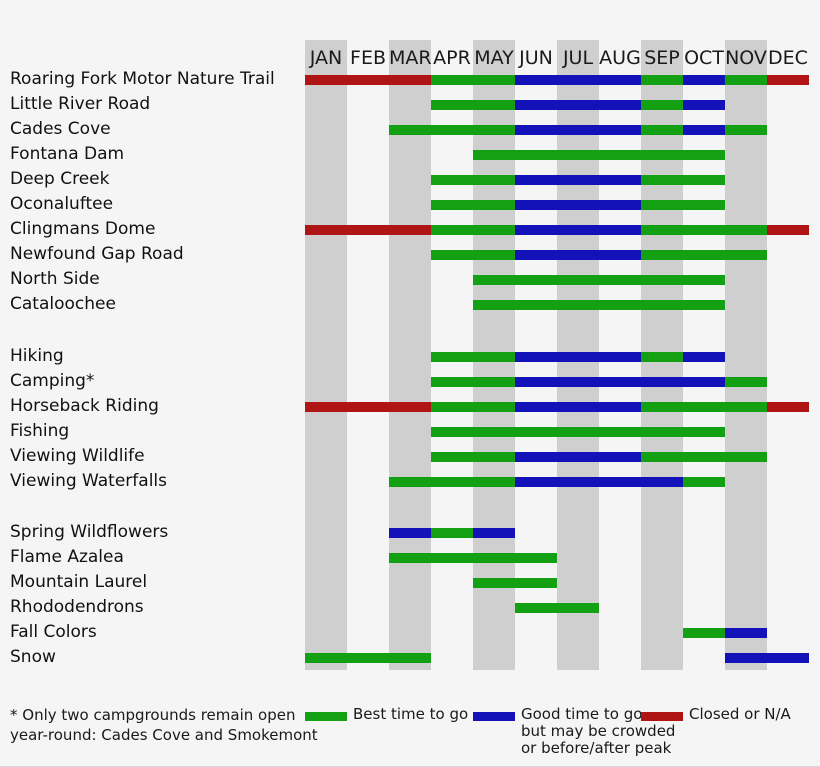  I want to click on chart-row: Snow, so click(410, 657).